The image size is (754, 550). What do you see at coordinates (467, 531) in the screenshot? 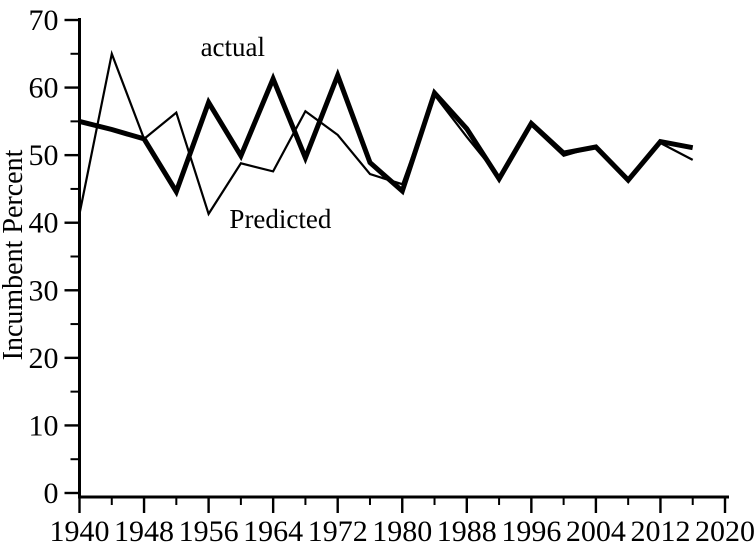
I see `x-tick-label: 1988` at bounding box center [467, 531].